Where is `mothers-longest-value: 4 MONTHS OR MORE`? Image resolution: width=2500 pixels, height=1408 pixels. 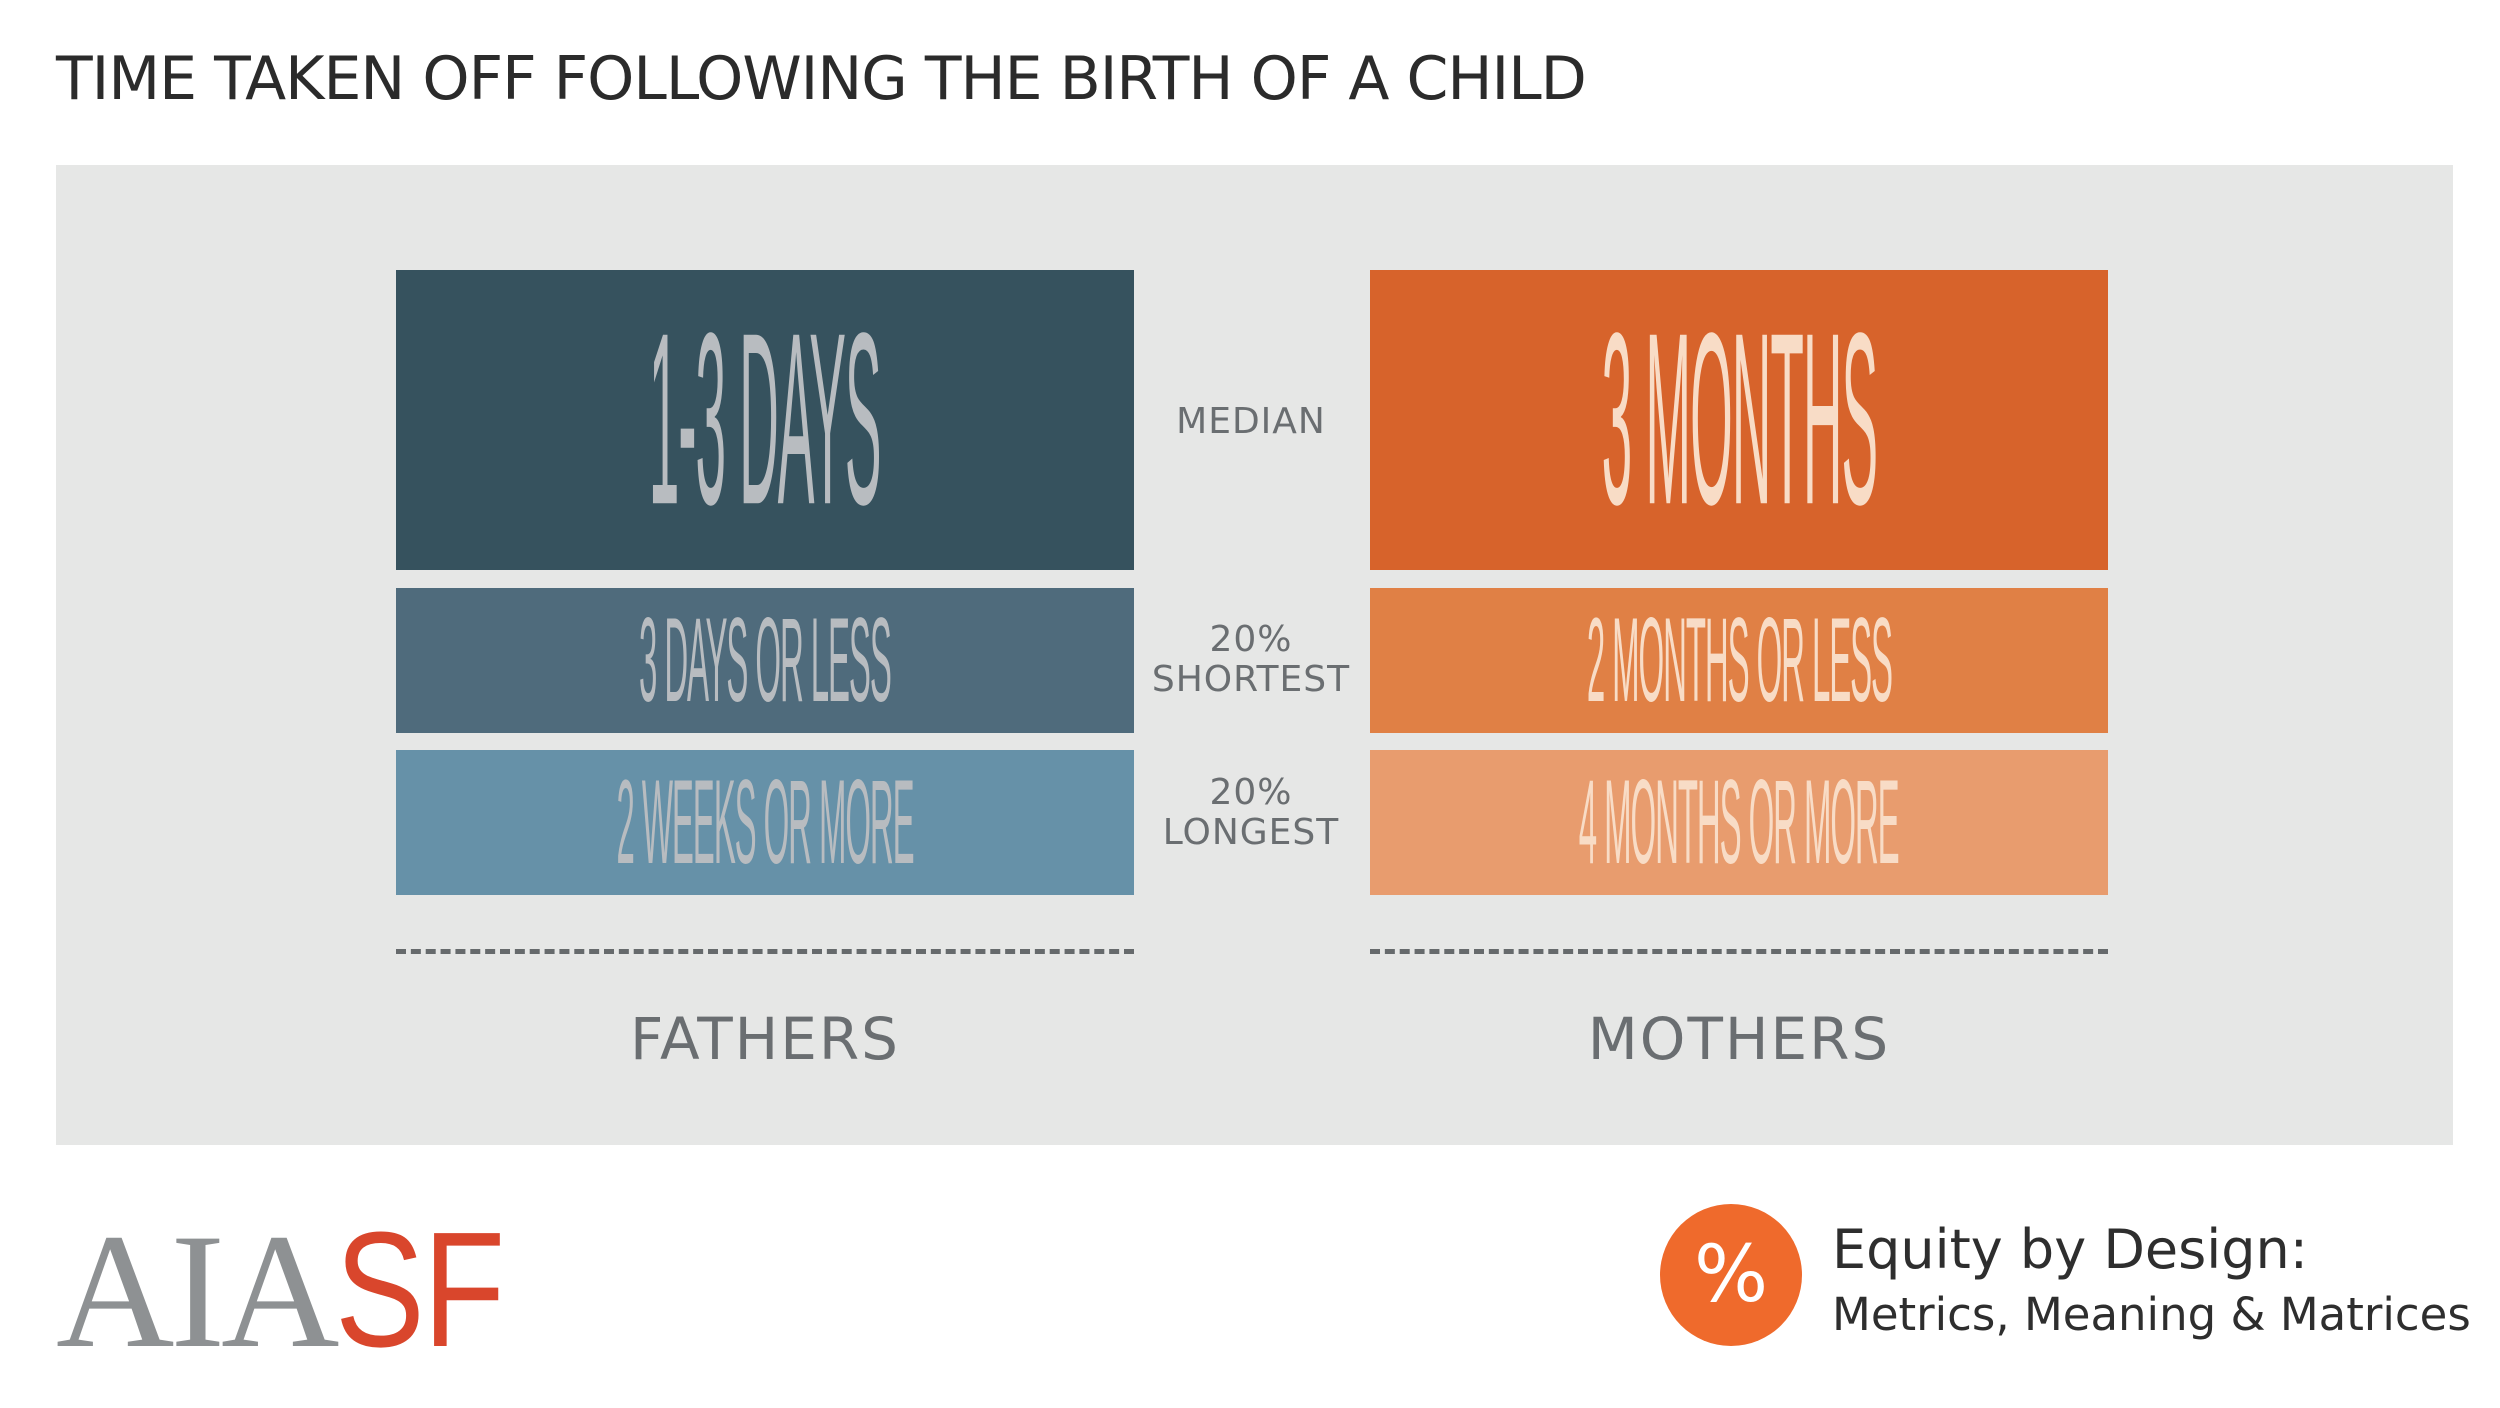
mothers-longest-value: 4 MONTHS OR MORE is located at coordinates (1739, 821).